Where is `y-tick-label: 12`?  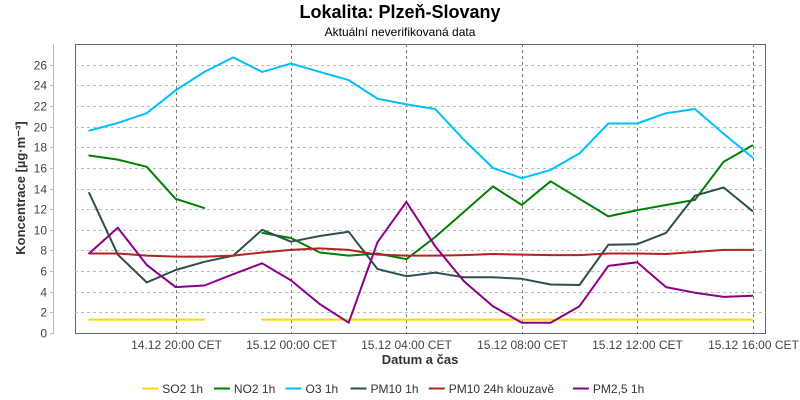 y-tick-label: 12 is located at coordinates (41, 210).